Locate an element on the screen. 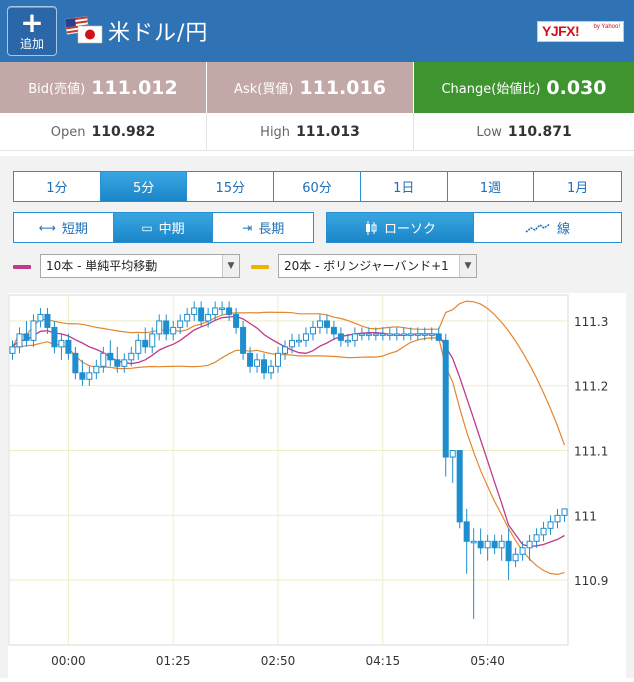 The image size is (634, 682). add-button: + 追加 is located at coordinates (32, 31).